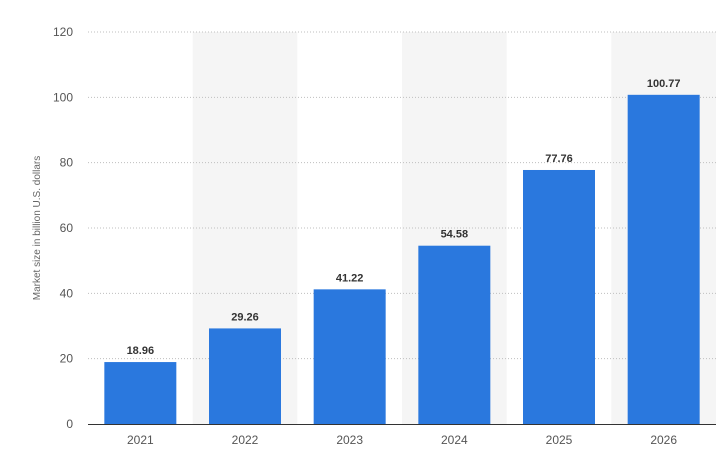  Describe the element at coordinates (664, 84) in the screenshot. I see `data-label-2026: 100.77` at that location.